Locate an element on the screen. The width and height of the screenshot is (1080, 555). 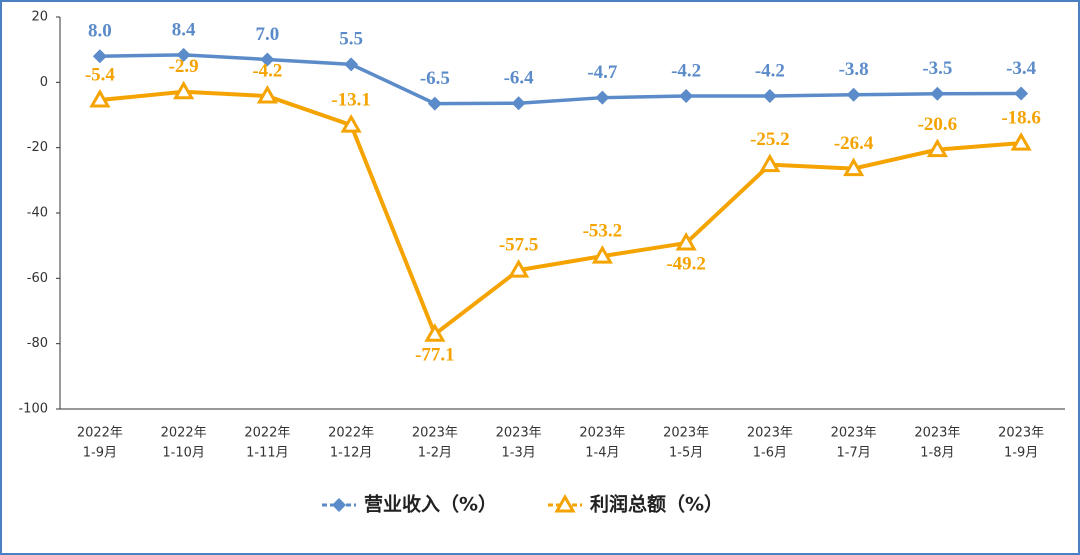
x-tick-label: 1-8月 is located at coordinates (937, 453).